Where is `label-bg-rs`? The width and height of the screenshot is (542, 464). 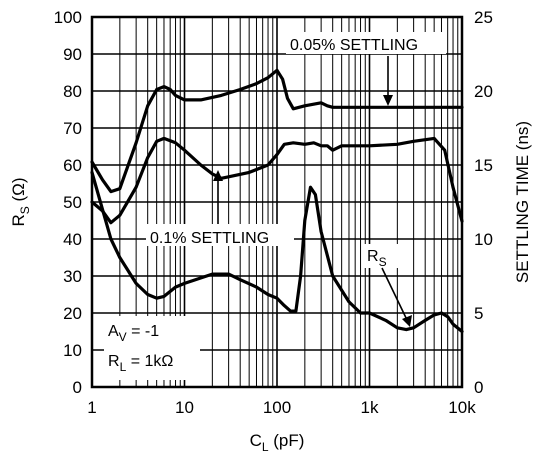
label-bg-rs is located at coordinates (384, 256).